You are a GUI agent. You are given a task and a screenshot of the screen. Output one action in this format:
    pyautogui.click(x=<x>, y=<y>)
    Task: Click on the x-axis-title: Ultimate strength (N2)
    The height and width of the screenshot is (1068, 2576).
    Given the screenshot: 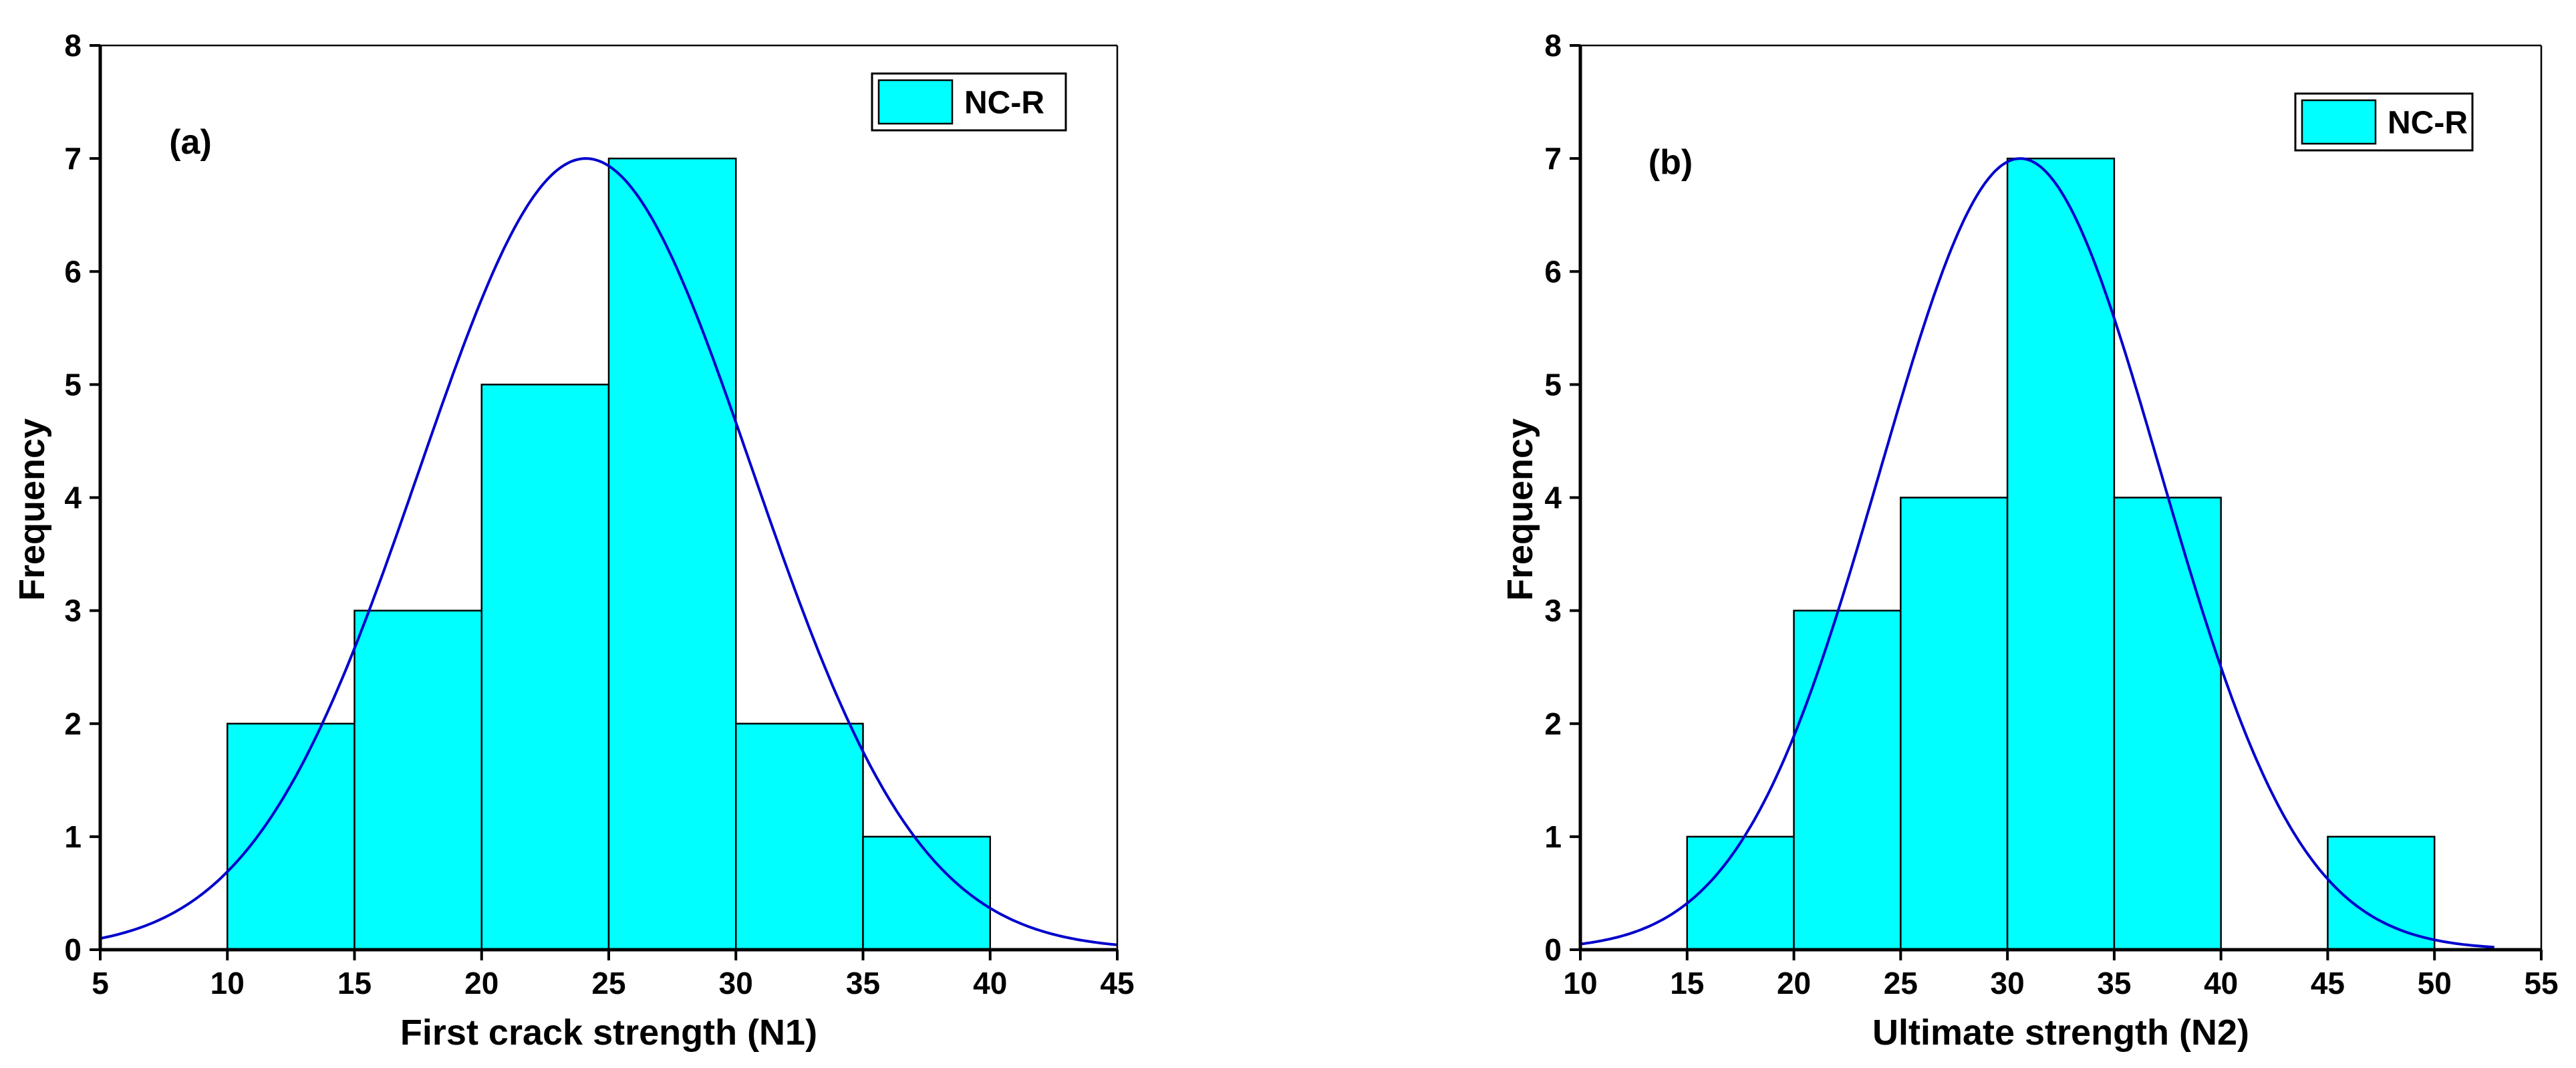 What is the action you would take?
    pyautogui.click(x=2060, y=1033)
    